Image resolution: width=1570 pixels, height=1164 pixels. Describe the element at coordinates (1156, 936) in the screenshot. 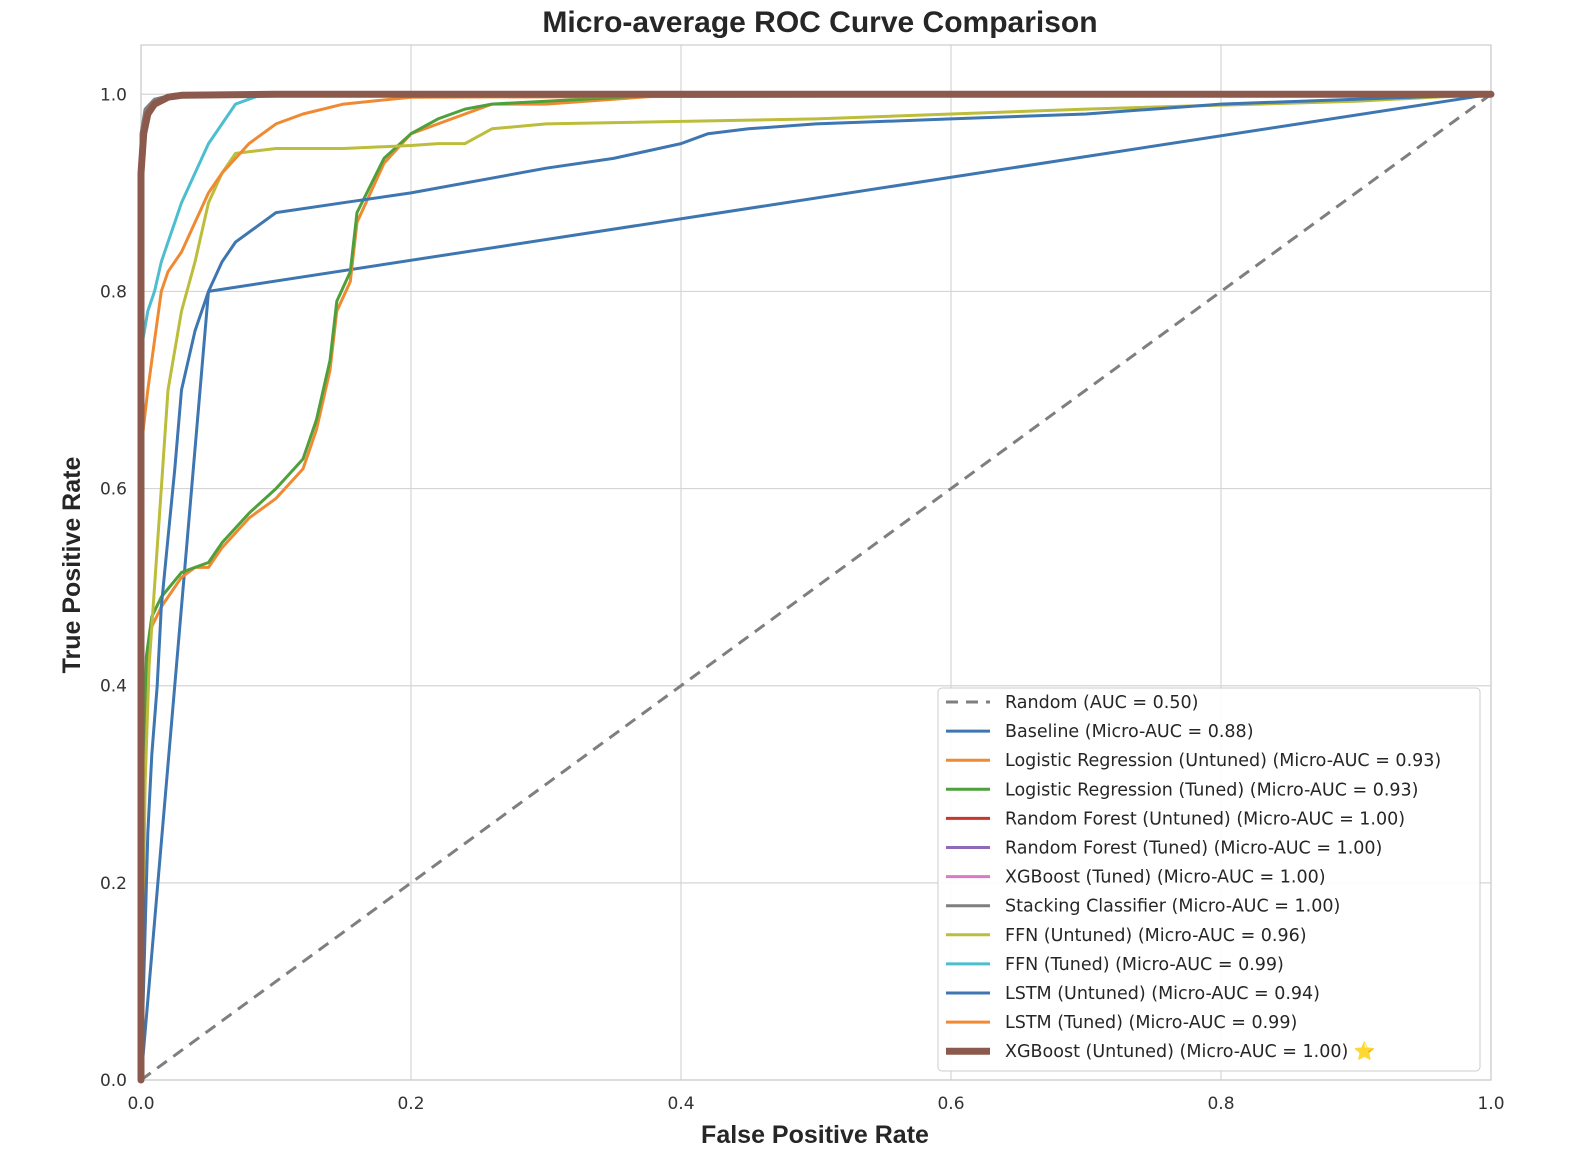

I see `legend-entry-label: FFN (Untuned) (Micro-AUC = 0.96)` at that location.